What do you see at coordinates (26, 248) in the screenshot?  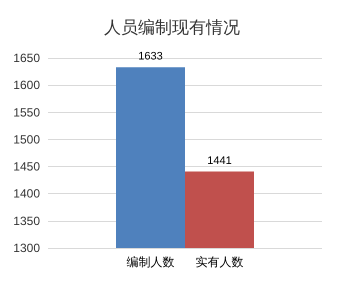 I see `y-tick-label: 1300` at bounding box center [26, 248].